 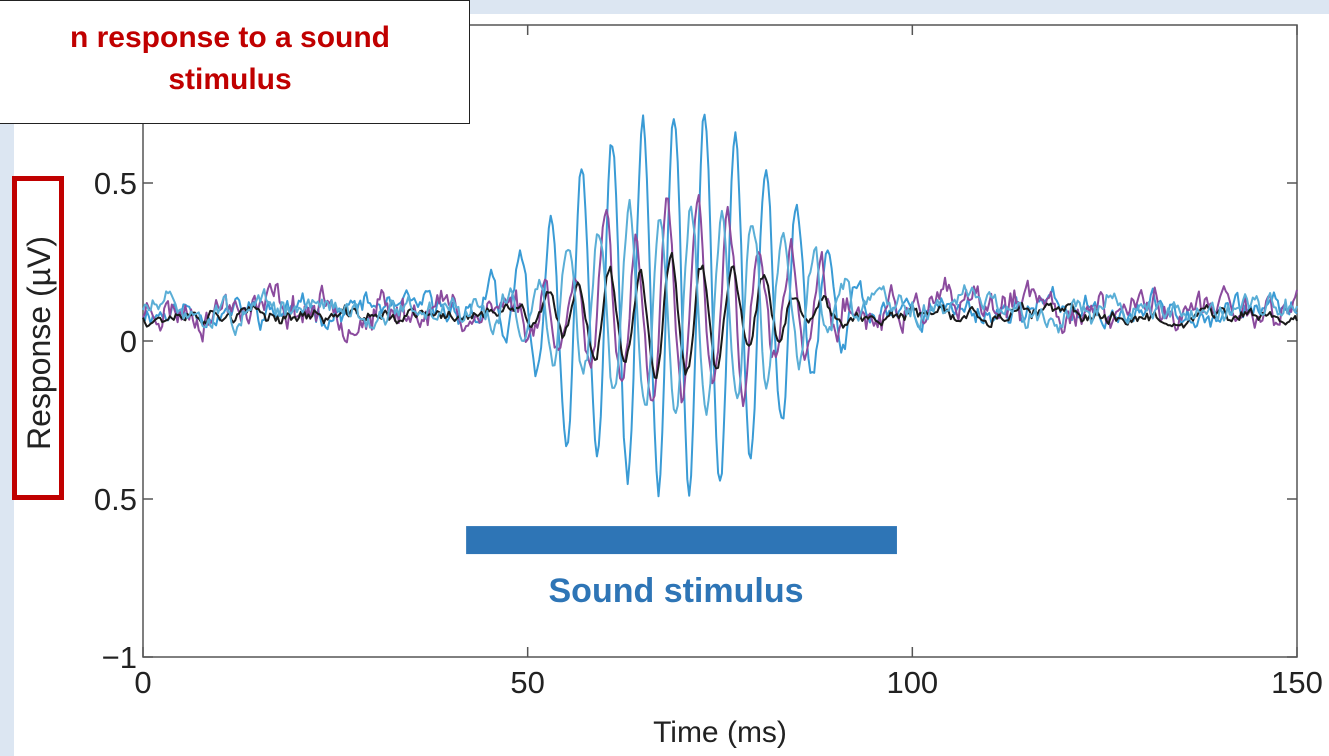 I want to click on x-tick-label: 50, so click(x=527, y=682).